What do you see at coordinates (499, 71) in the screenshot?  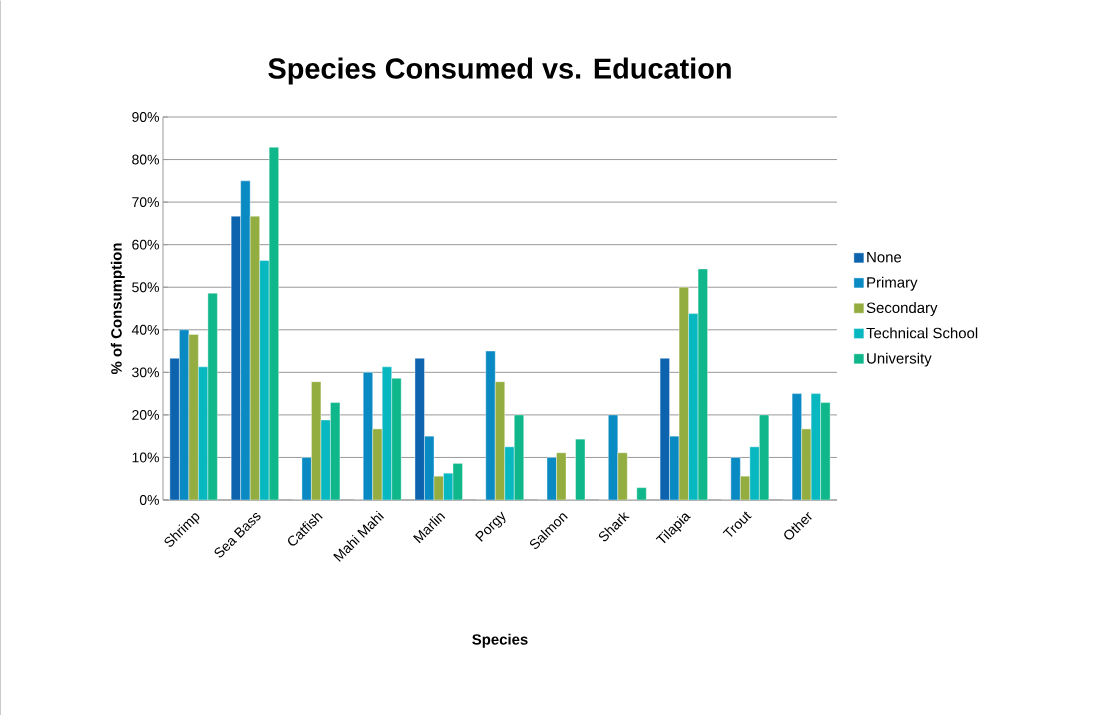 I see `chart-title: Species Consumed vs. Education` at bounding box center [499, 71].